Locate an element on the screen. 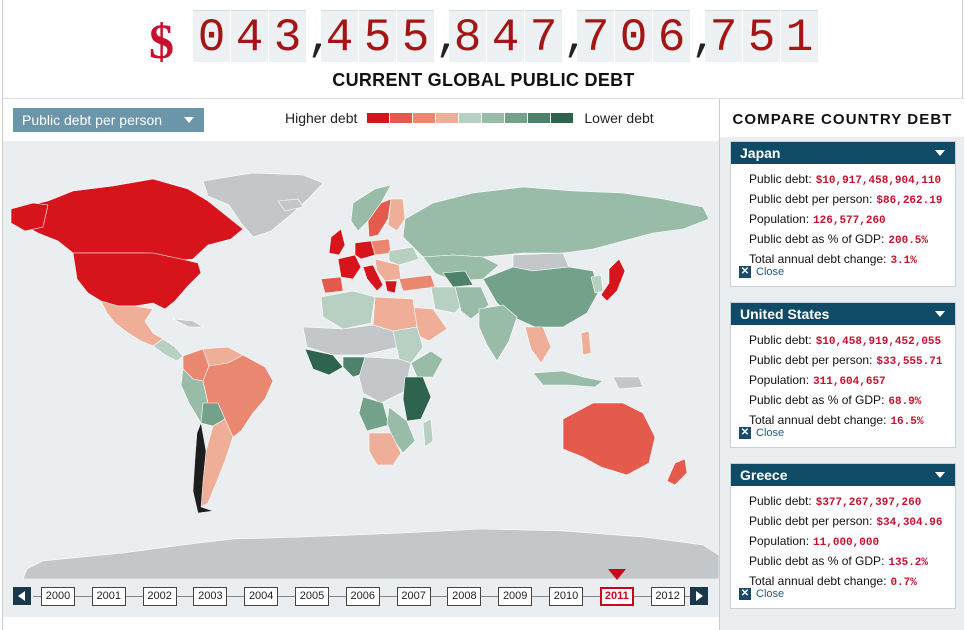 The image size is (965, 630). stat-row-per-person: Public debt per person: $34,304.96 is located at coordinates (852, 522).